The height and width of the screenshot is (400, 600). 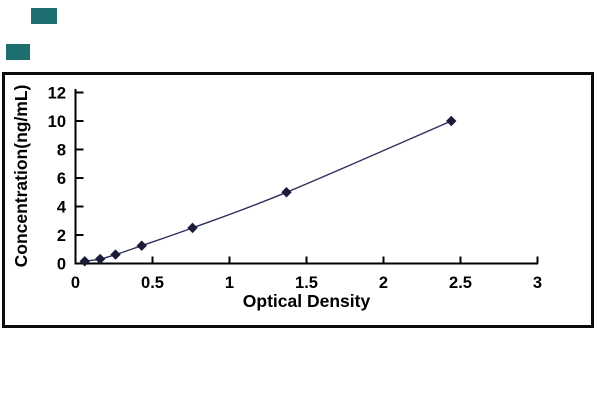 I want to click on watermark-block-top, so click(x=44, y=16).